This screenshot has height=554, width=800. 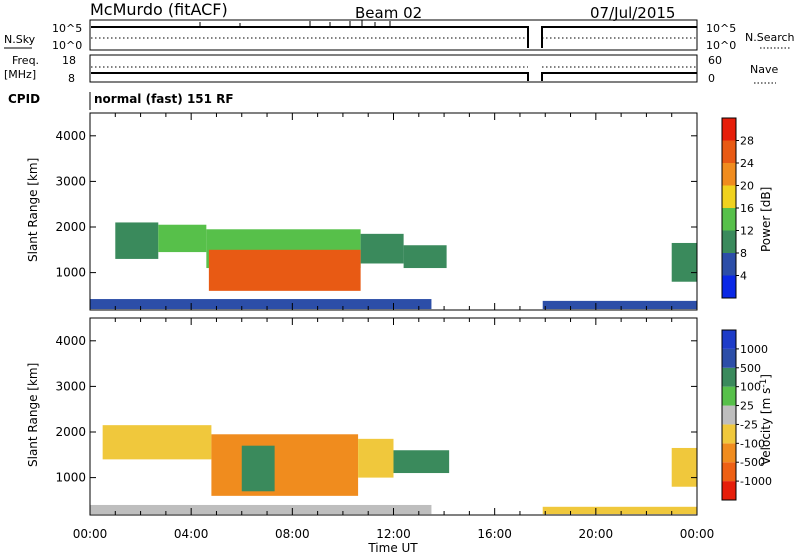 What do you see at coordinates (393, 266) in the screenshot?
I see `power-data-layer` at bounding box center [393, 266].